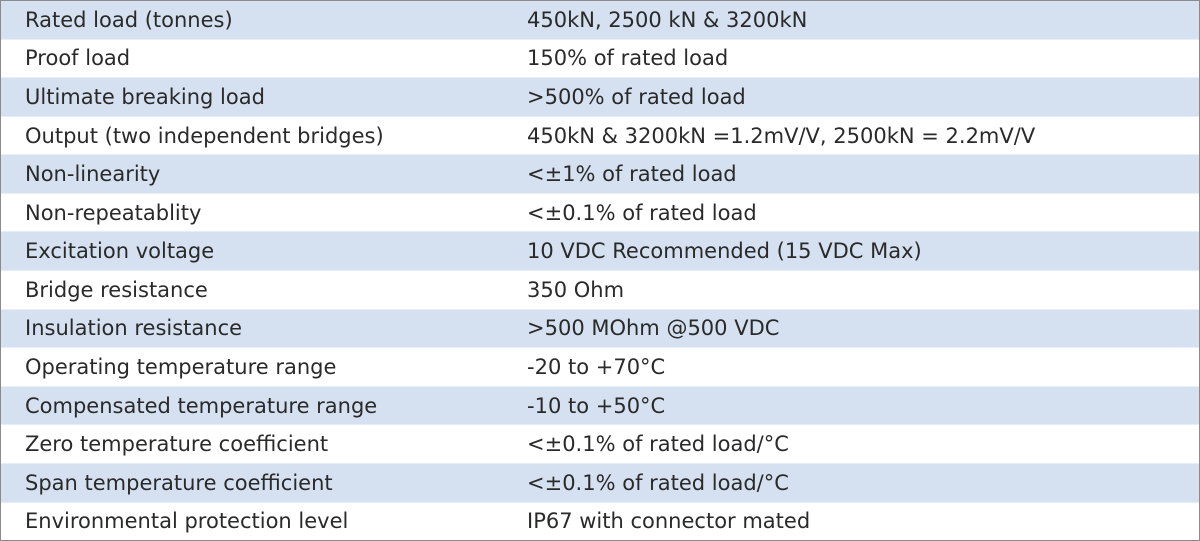 The image size is (1200, 541). I want to click on parameter-cell: Proof load, so click(78, 58).